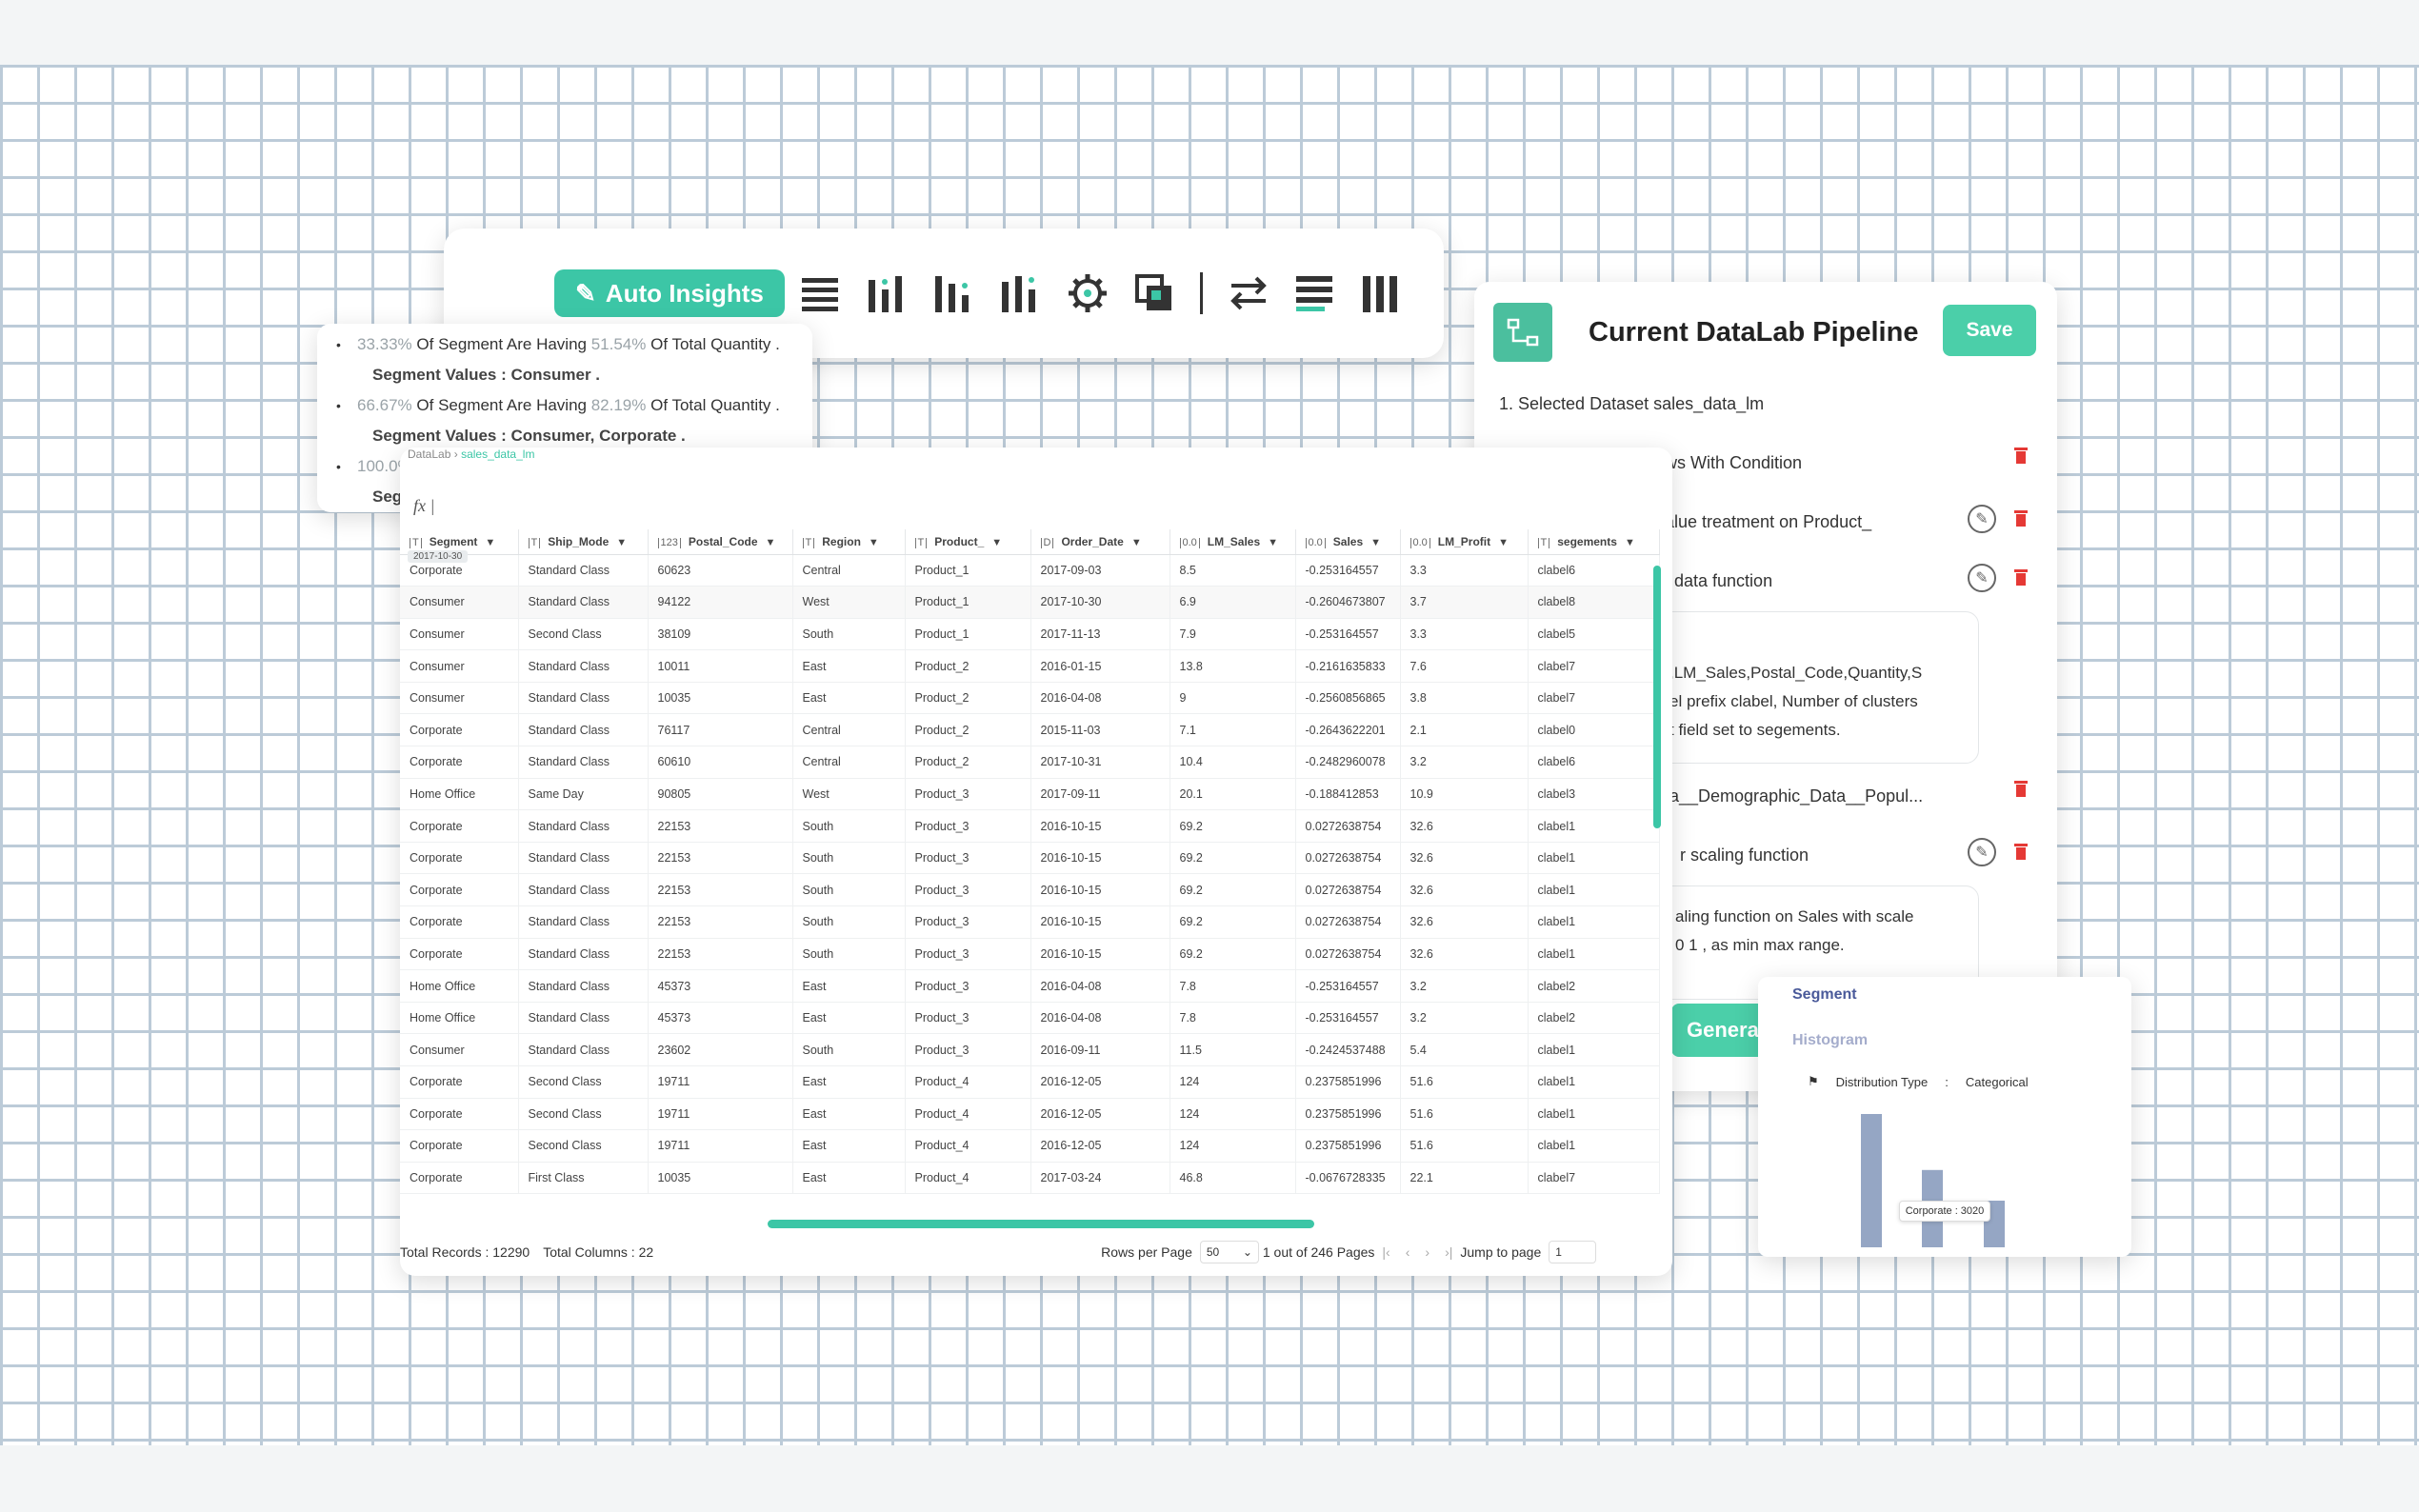  What do you see at coordinates (1233, 986) in the screenshot?
I see `table-cell: 7.8` at bounding box center [1233, 986].